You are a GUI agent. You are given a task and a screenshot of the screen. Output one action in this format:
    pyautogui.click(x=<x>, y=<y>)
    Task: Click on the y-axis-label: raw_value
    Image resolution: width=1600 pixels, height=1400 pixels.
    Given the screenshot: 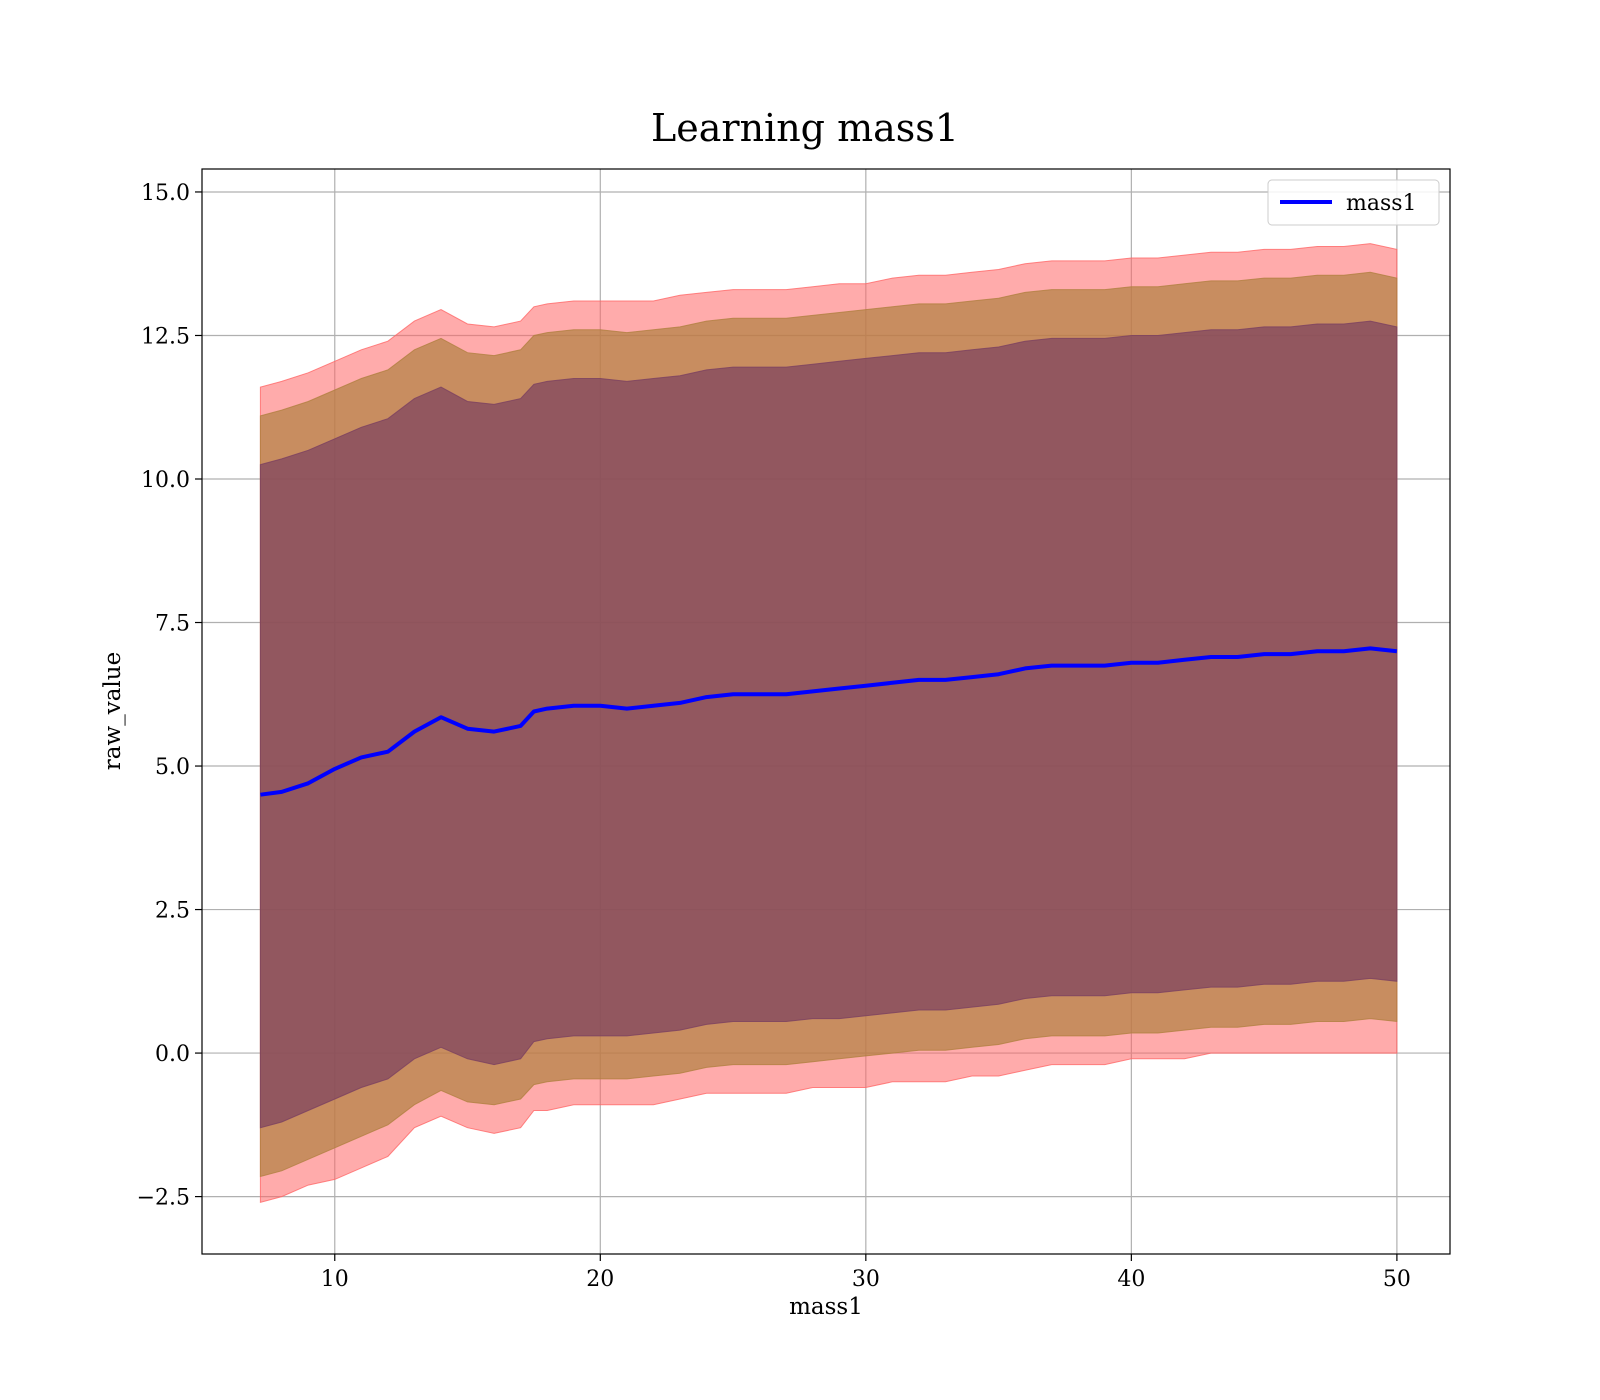 What is the action you would take?
    pyautogui.click(x=113, y=711)
    